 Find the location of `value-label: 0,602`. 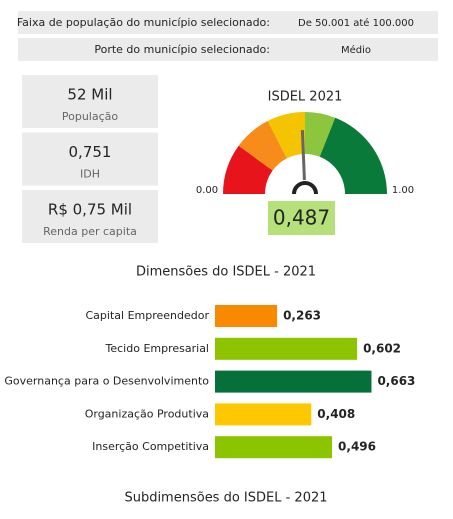

value-label: 0,602 is located at coordinates (382, 348).